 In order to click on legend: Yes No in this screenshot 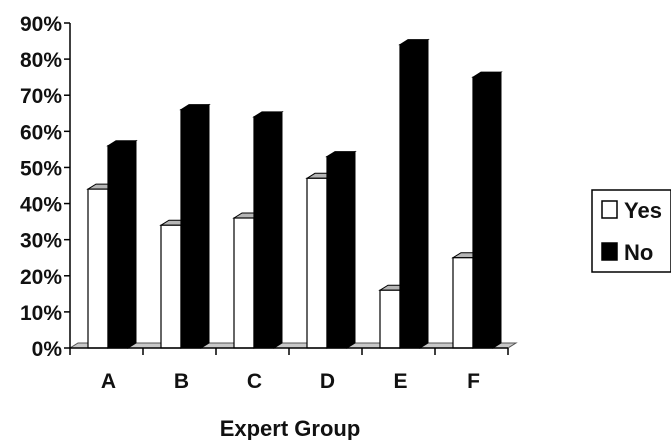, I will do `click(631, 231)`.